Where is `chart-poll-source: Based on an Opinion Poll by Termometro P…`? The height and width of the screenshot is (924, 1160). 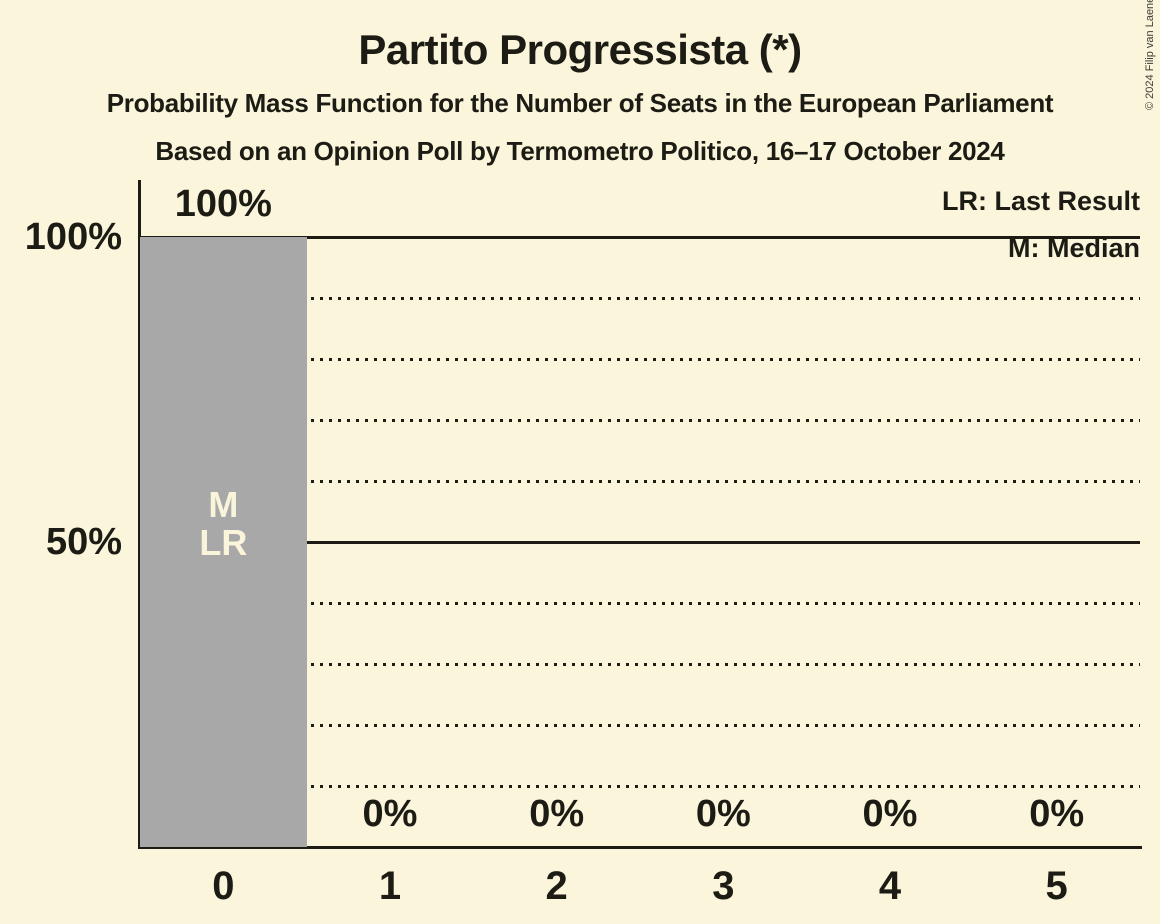
chart-poll-source: Based on an Opinion Poll by Termometro P… is located at coordinates (580, 151).